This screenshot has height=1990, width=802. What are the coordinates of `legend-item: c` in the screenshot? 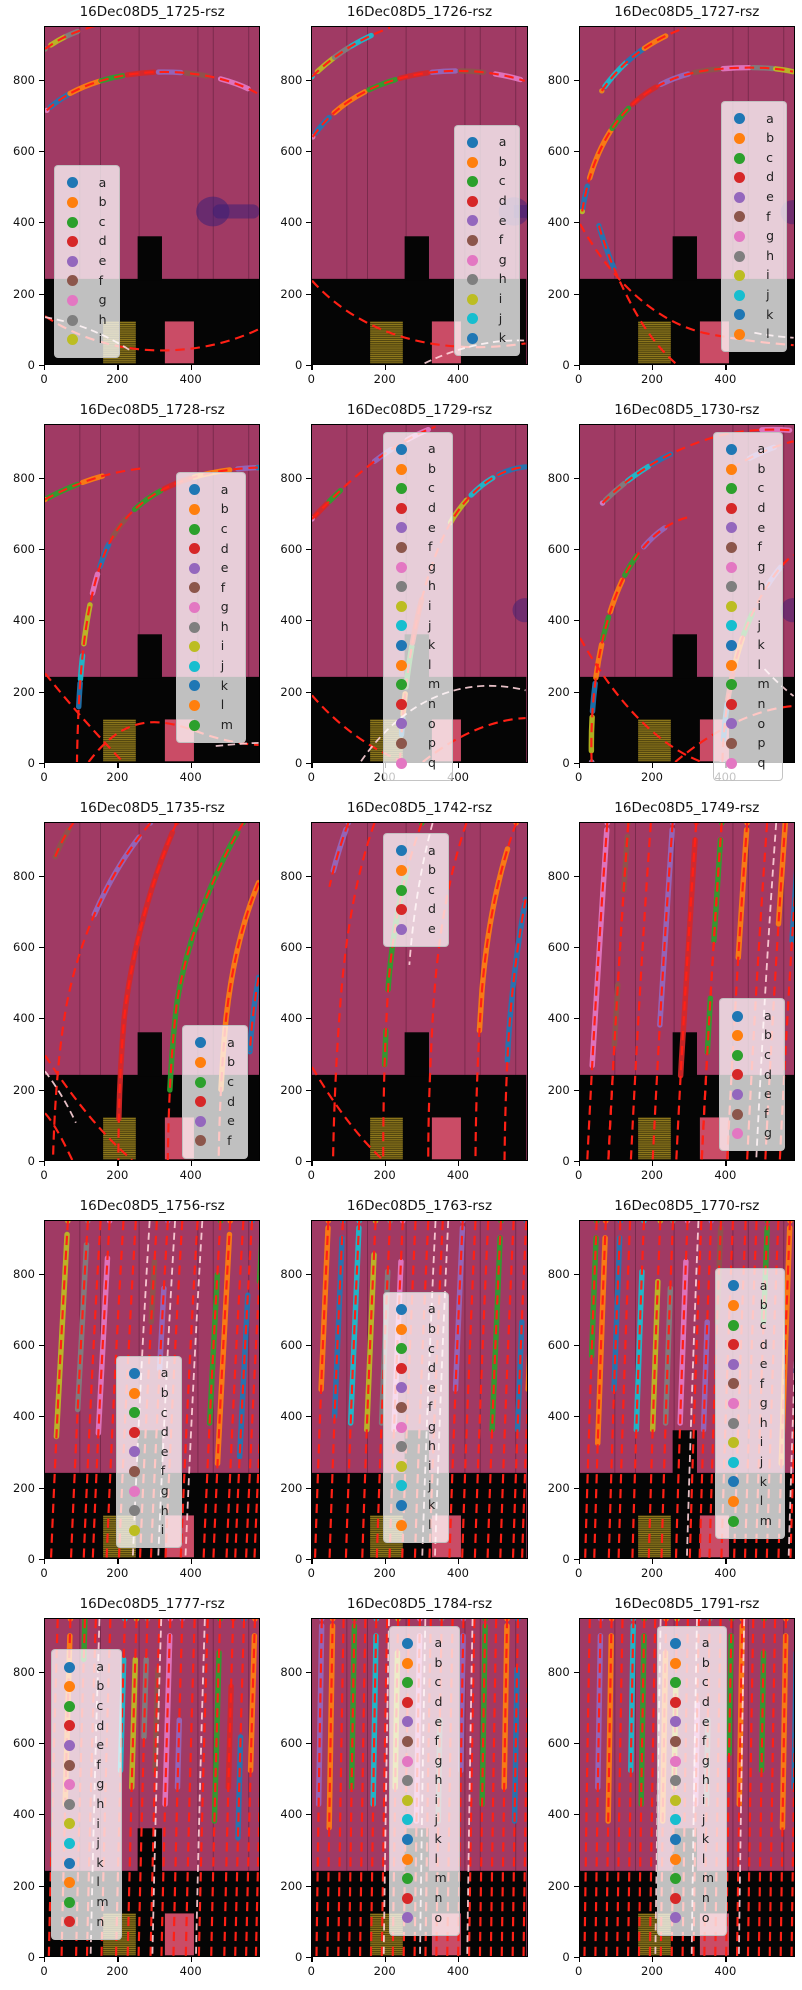 It's located at (148, 1413).